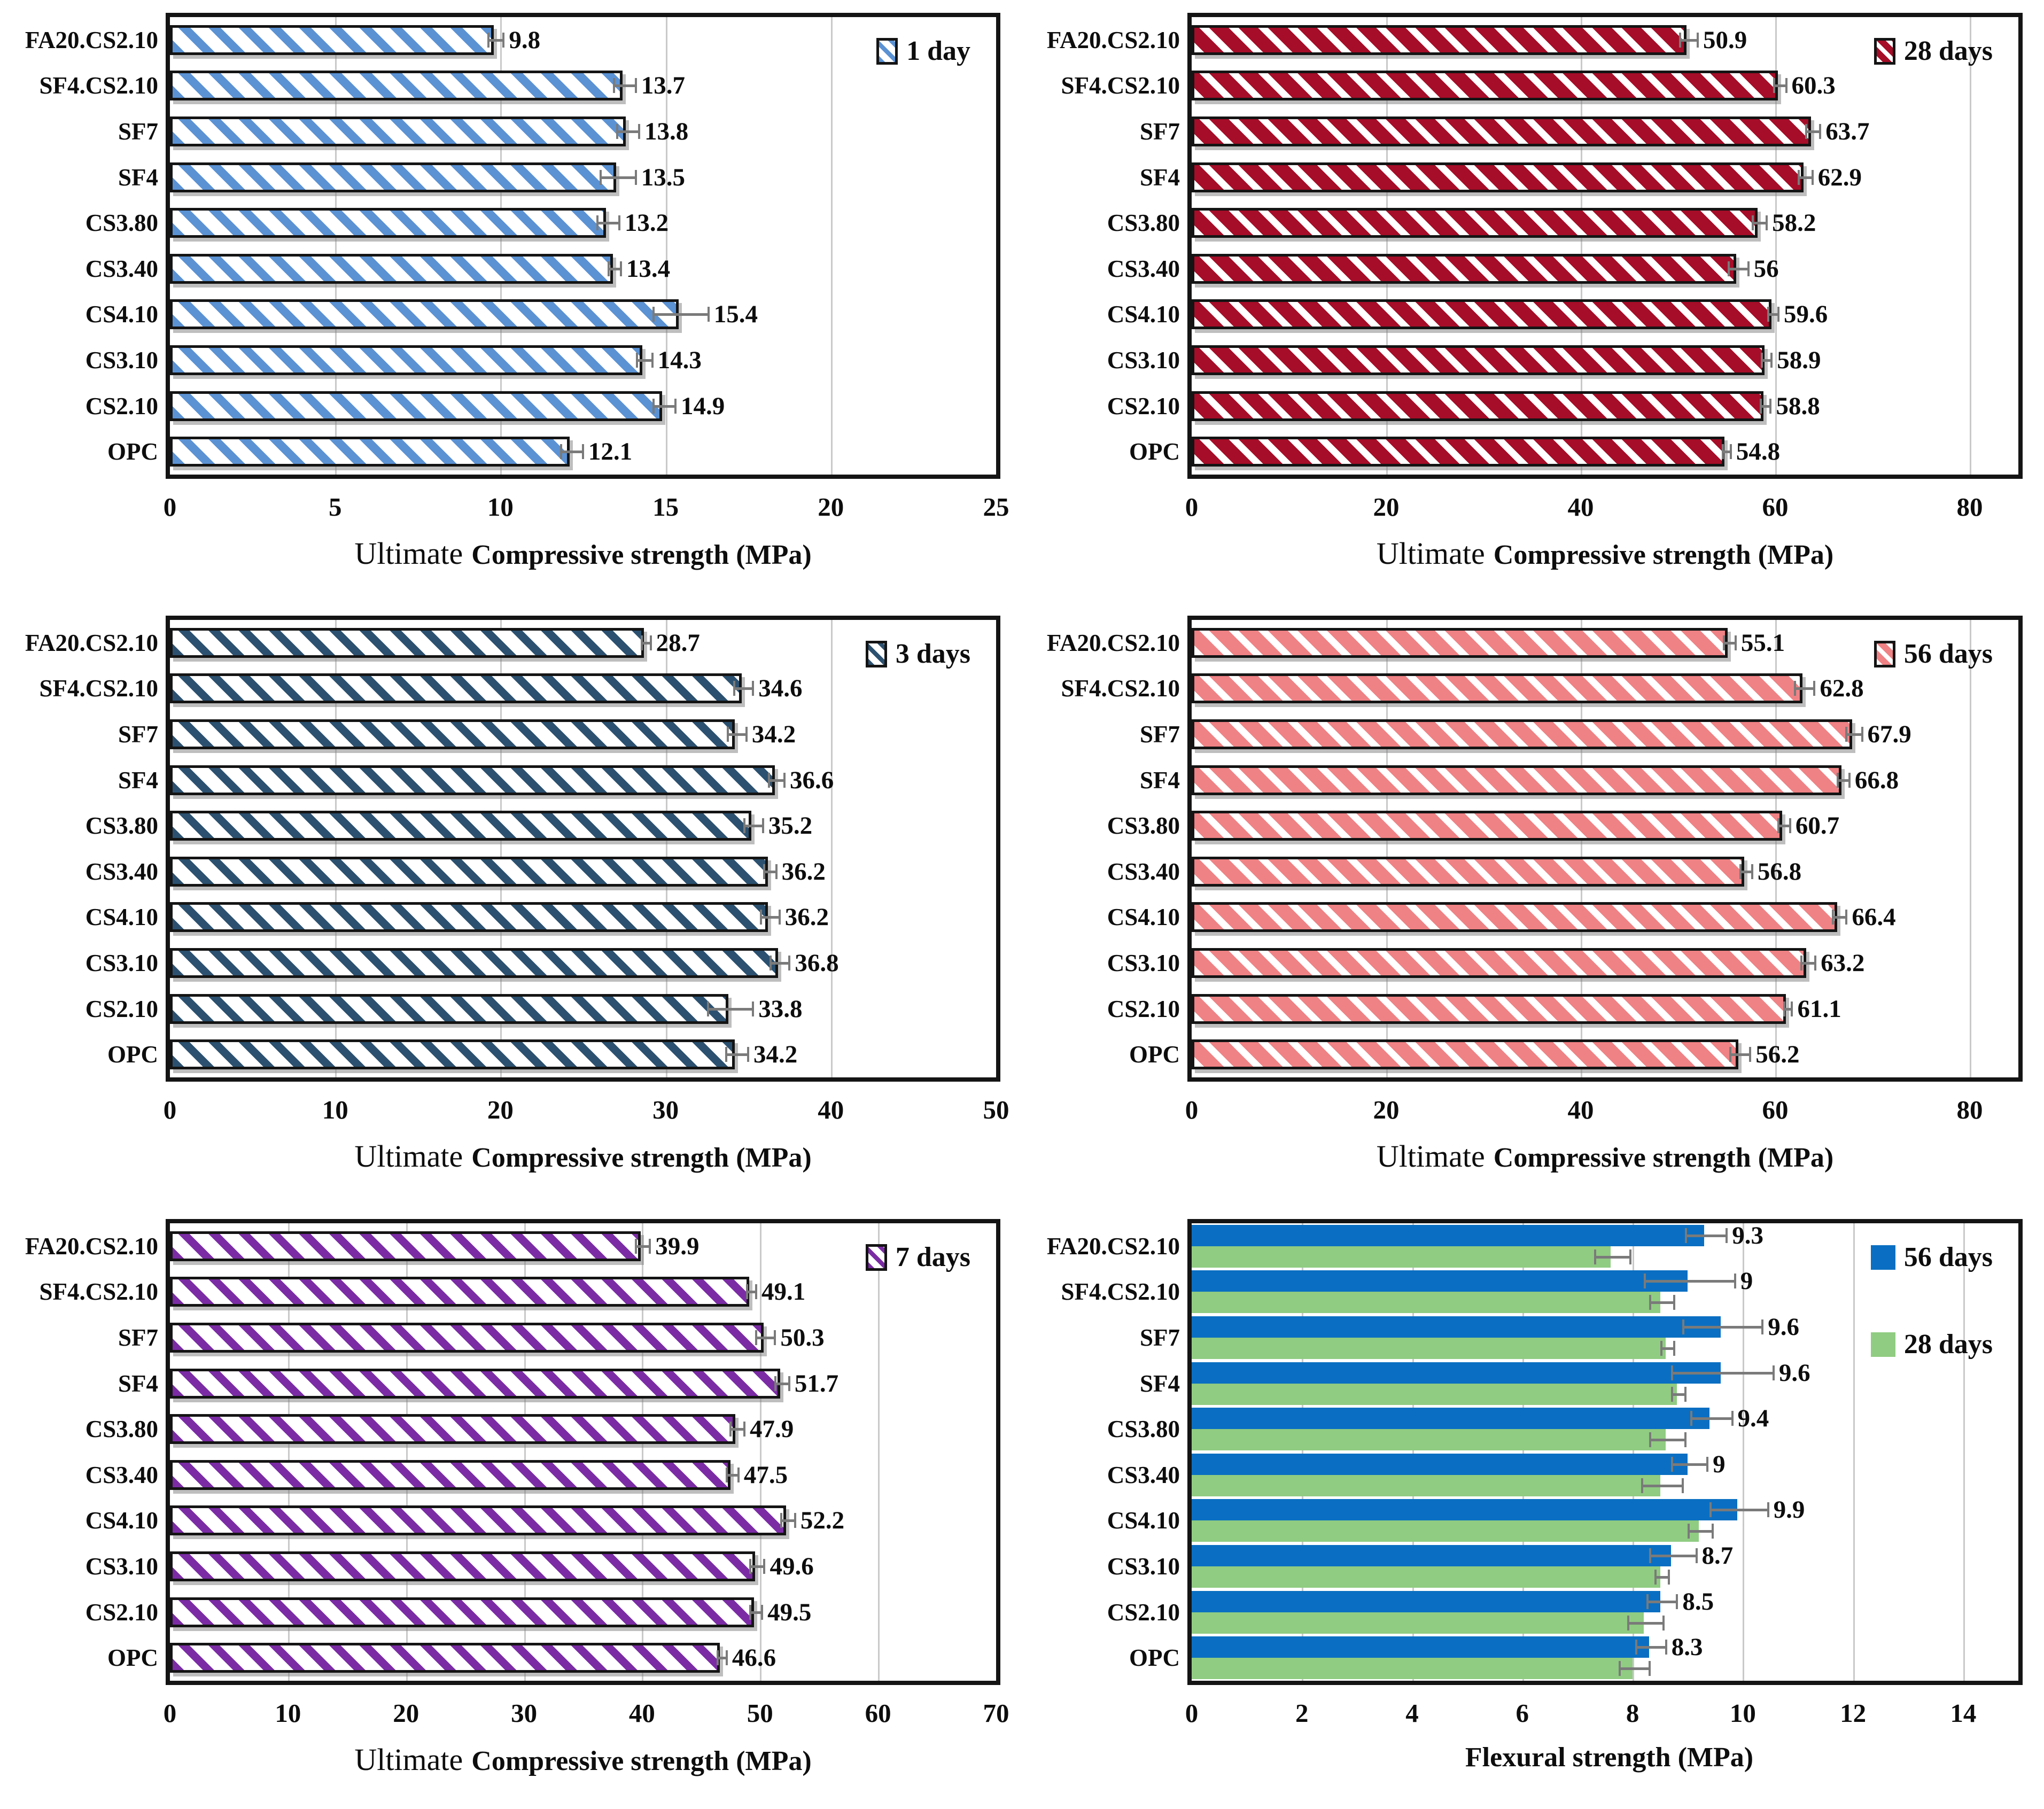  Describe the element at coordinates (586, 507) in the screenshot. I see `x-axis: 0 5 10 15 20 25` at that location.